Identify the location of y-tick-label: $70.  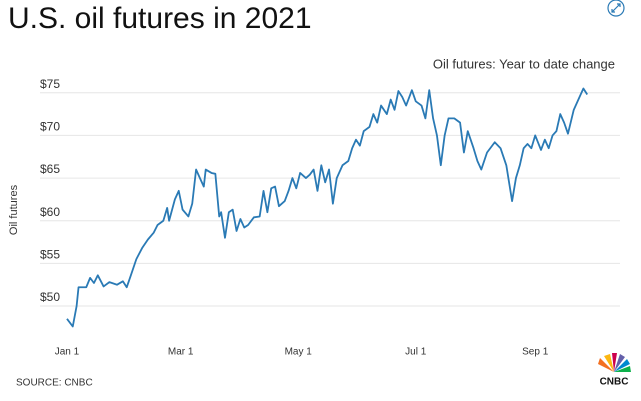
(50, 127).